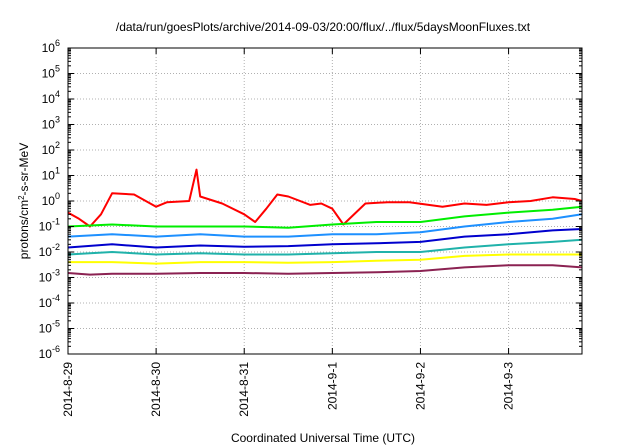 This screenshot has width=640, height=448. I want to click on x-tick-label: 2014-9-2, so click(420, 386).